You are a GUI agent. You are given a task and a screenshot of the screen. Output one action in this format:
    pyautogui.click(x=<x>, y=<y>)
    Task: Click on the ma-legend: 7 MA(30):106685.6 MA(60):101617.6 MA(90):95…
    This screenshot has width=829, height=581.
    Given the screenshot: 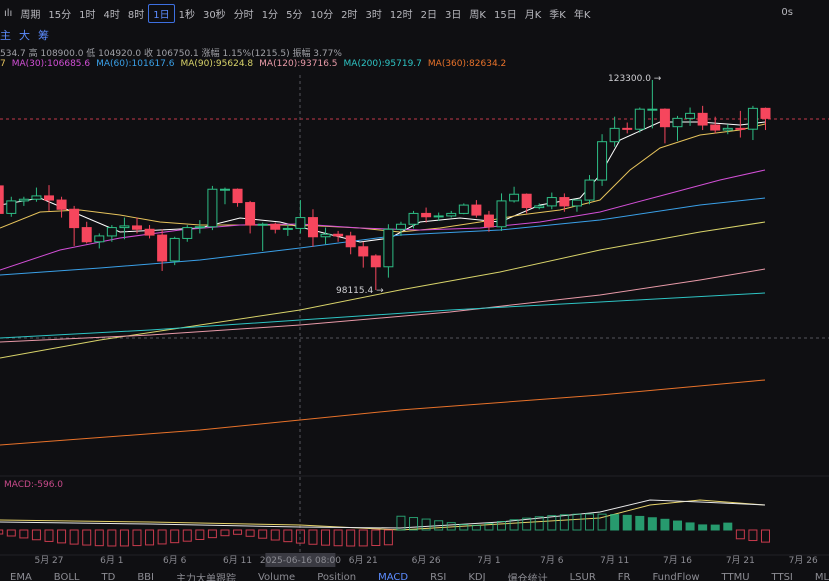 What is the action you would take?
    pyautogui.click(x=253, y=64)
    